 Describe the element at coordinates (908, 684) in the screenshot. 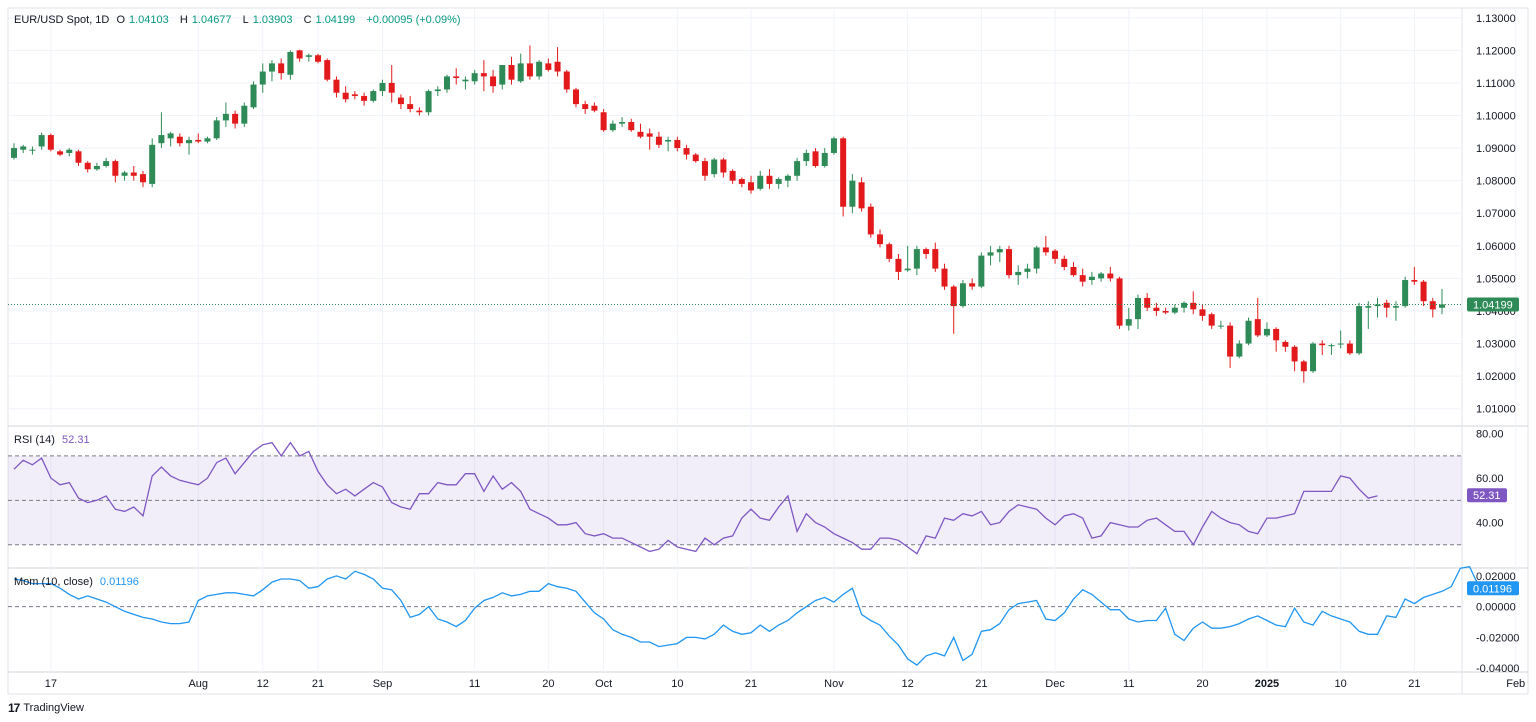

I see `x-tick-label: 12` at that location.